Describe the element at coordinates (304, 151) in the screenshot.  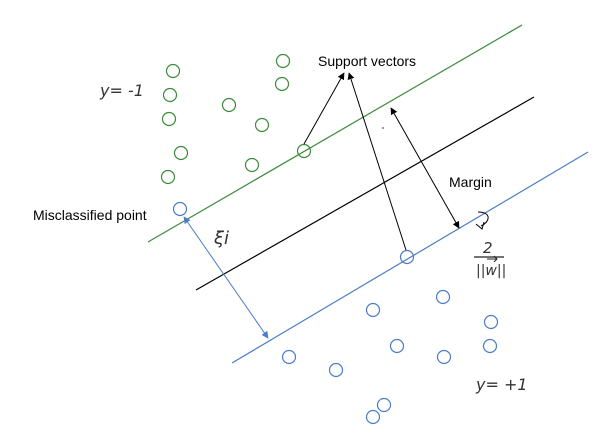
I see `negative-support-vector` at that location.